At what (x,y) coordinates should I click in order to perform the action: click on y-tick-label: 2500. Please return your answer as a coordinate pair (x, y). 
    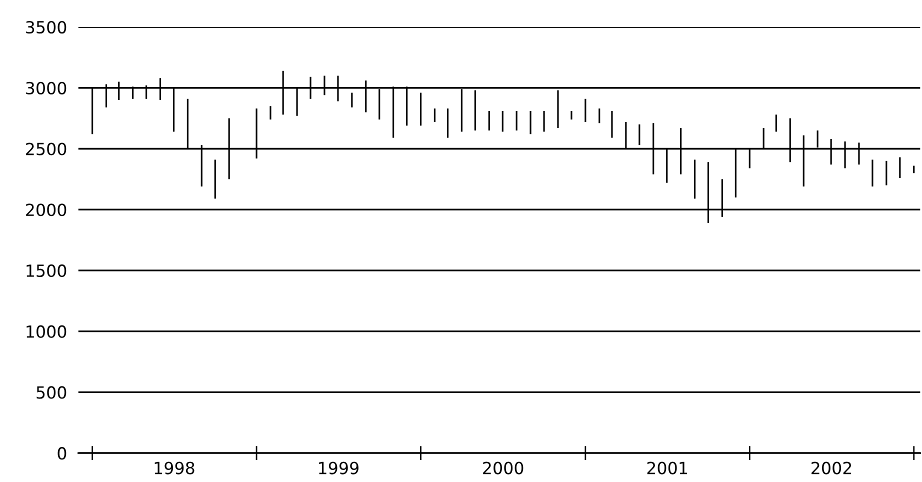
    Looking at the image, I should click on (46, 149).